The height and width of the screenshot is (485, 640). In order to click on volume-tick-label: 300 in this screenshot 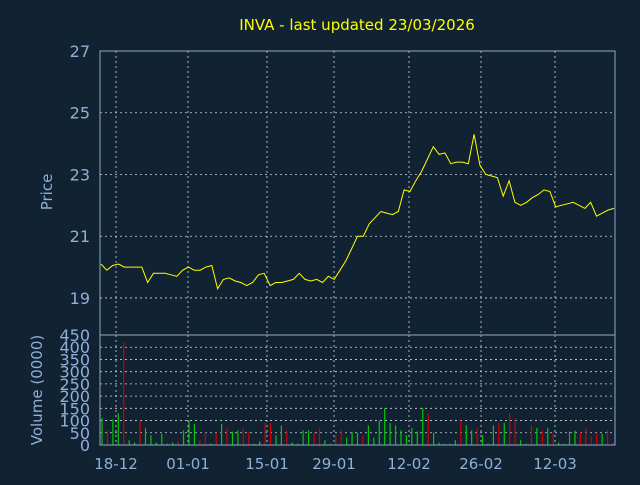, I will do `click(74, 372)`.